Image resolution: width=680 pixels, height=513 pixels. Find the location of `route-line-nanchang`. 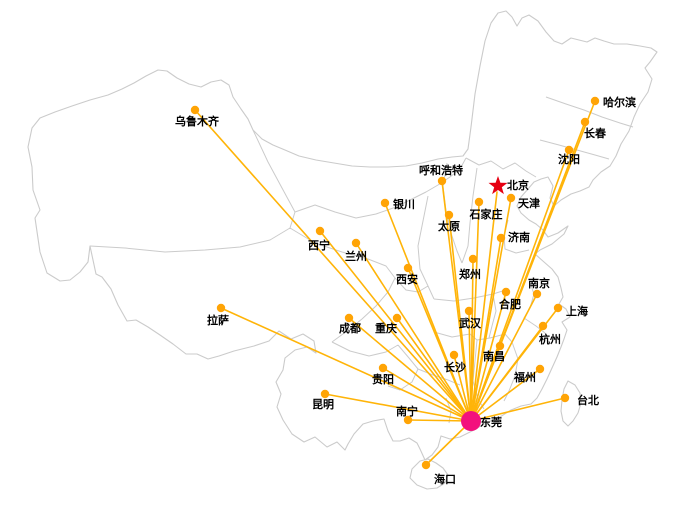

route-line-nanchang is located at coordinates (485, 383).